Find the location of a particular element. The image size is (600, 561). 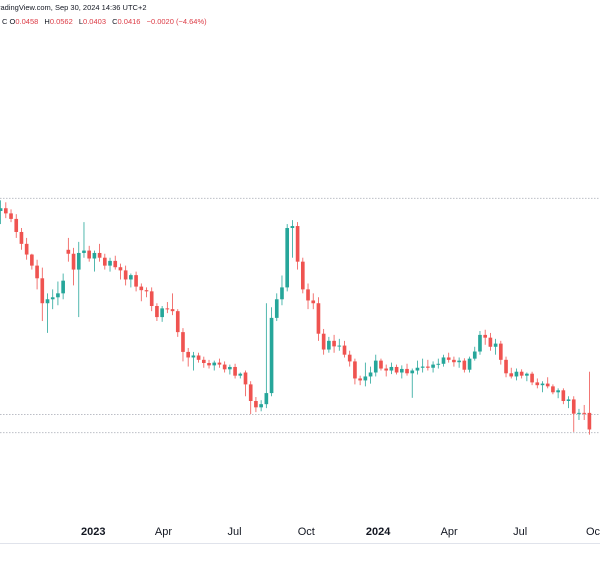

x-tick-label: Oct is located at coordinates (306, 532).